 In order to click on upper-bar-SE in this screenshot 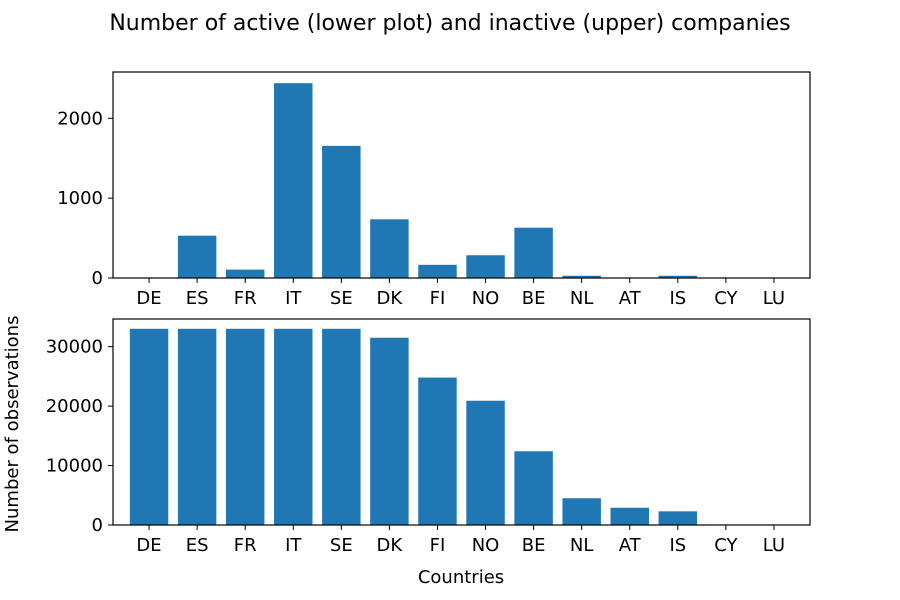, I will do `click(341, 211)`.